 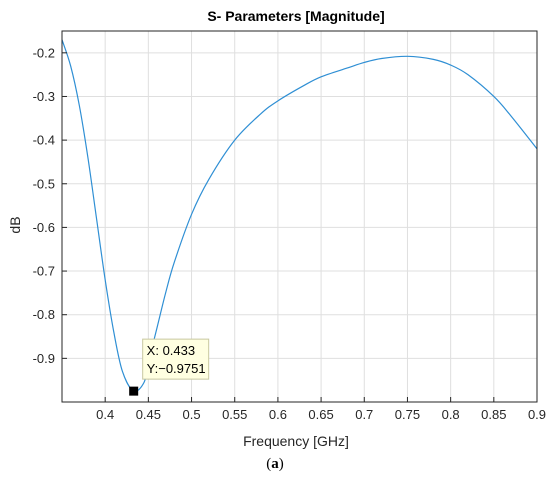 What do you see at coordinates (320, 414) in the screenshot?
I see `x-tick-label: 0.65` at bounding box center [320, 414].